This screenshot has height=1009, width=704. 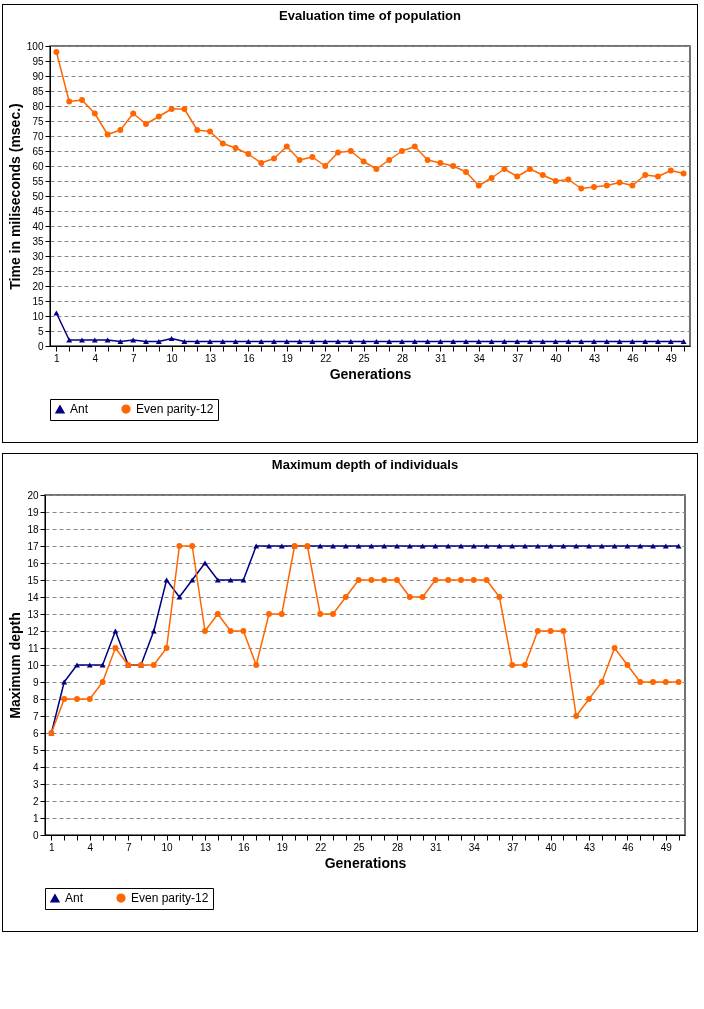 I want to click on y-tick-label: 55, so click(x=38, y=181).